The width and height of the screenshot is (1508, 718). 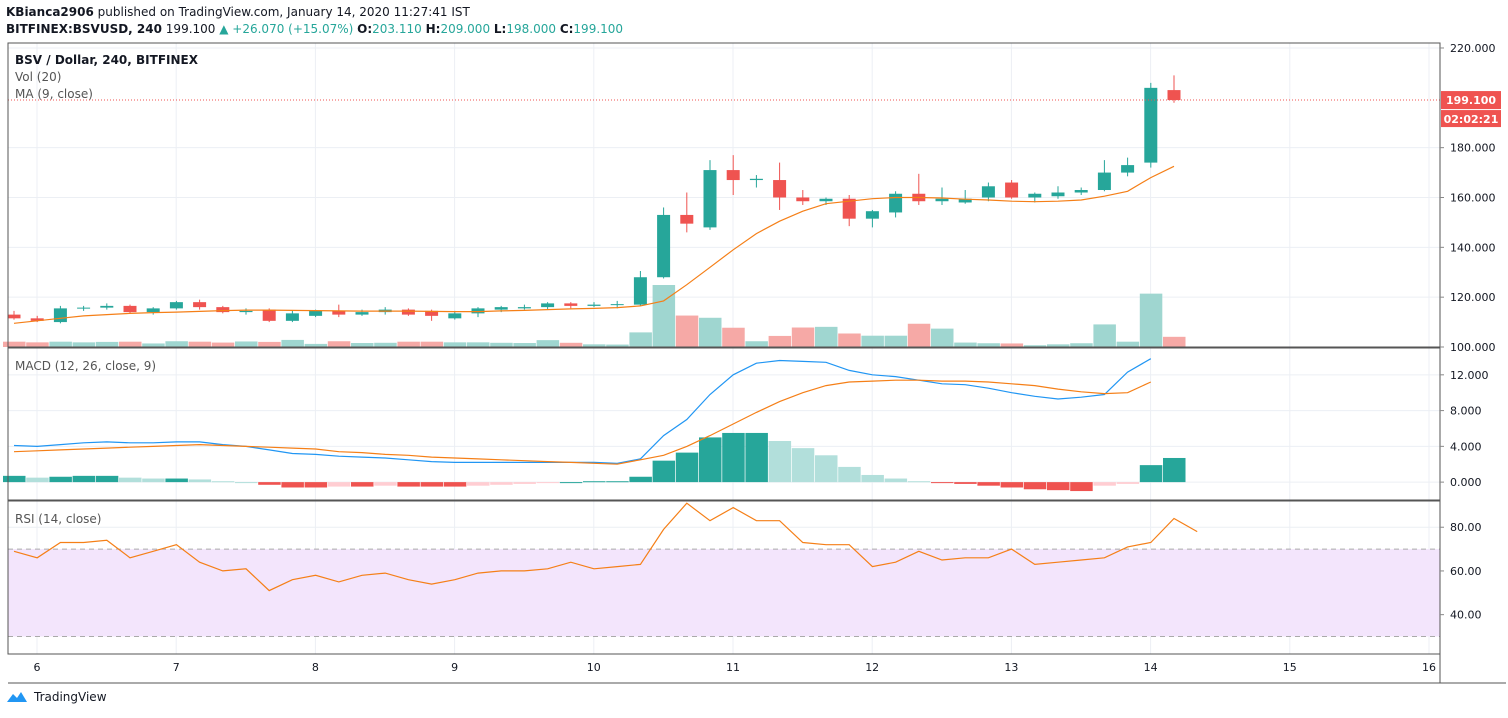 I want to click on price-tags: 199.100 02:02:21, so click(x=1471, y=109).